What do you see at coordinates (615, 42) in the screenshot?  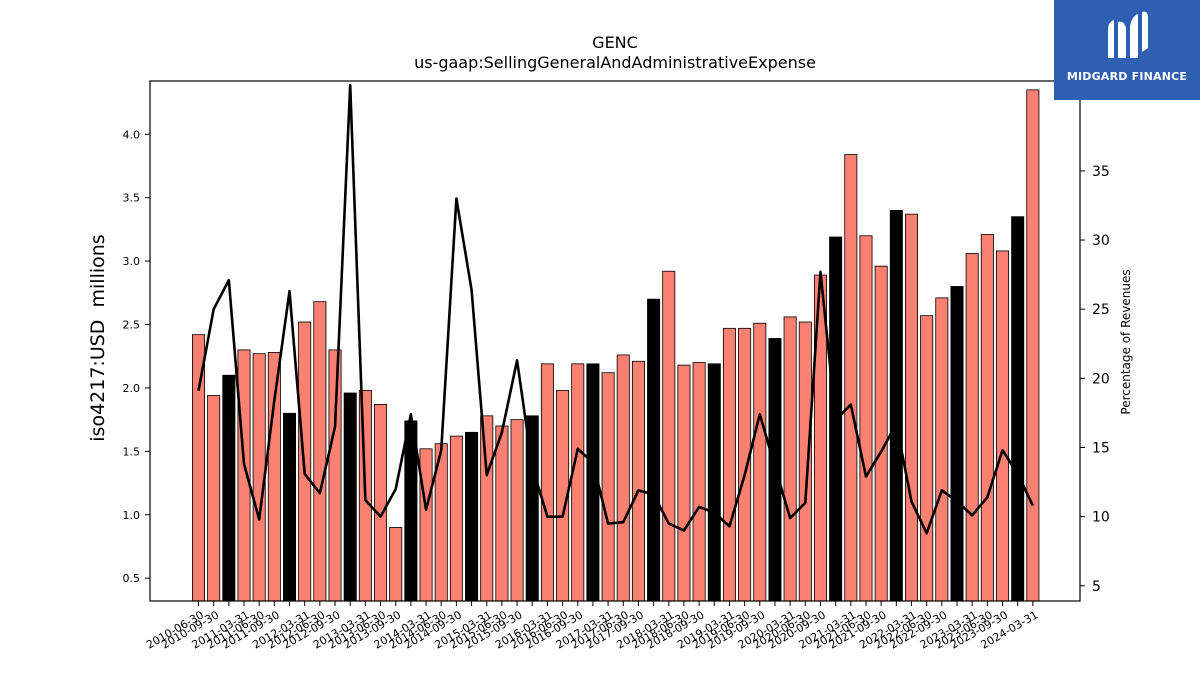 I see `chart-title: GENC` at bounding box center [615, 42].